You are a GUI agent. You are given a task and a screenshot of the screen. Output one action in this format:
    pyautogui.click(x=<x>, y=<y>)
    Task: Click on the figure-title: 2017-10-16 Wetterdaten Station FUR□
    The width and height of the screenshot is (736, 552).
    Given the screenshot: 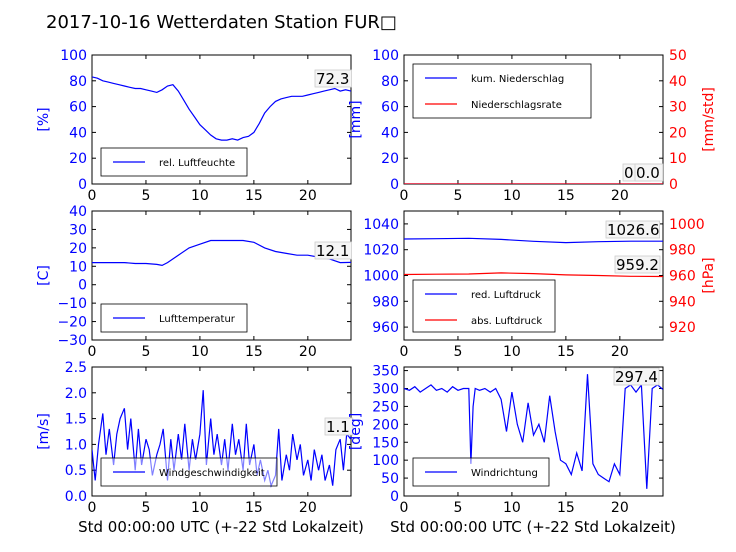 What is the action you would take?
    pyautogui.click(x=221, y=22)
    